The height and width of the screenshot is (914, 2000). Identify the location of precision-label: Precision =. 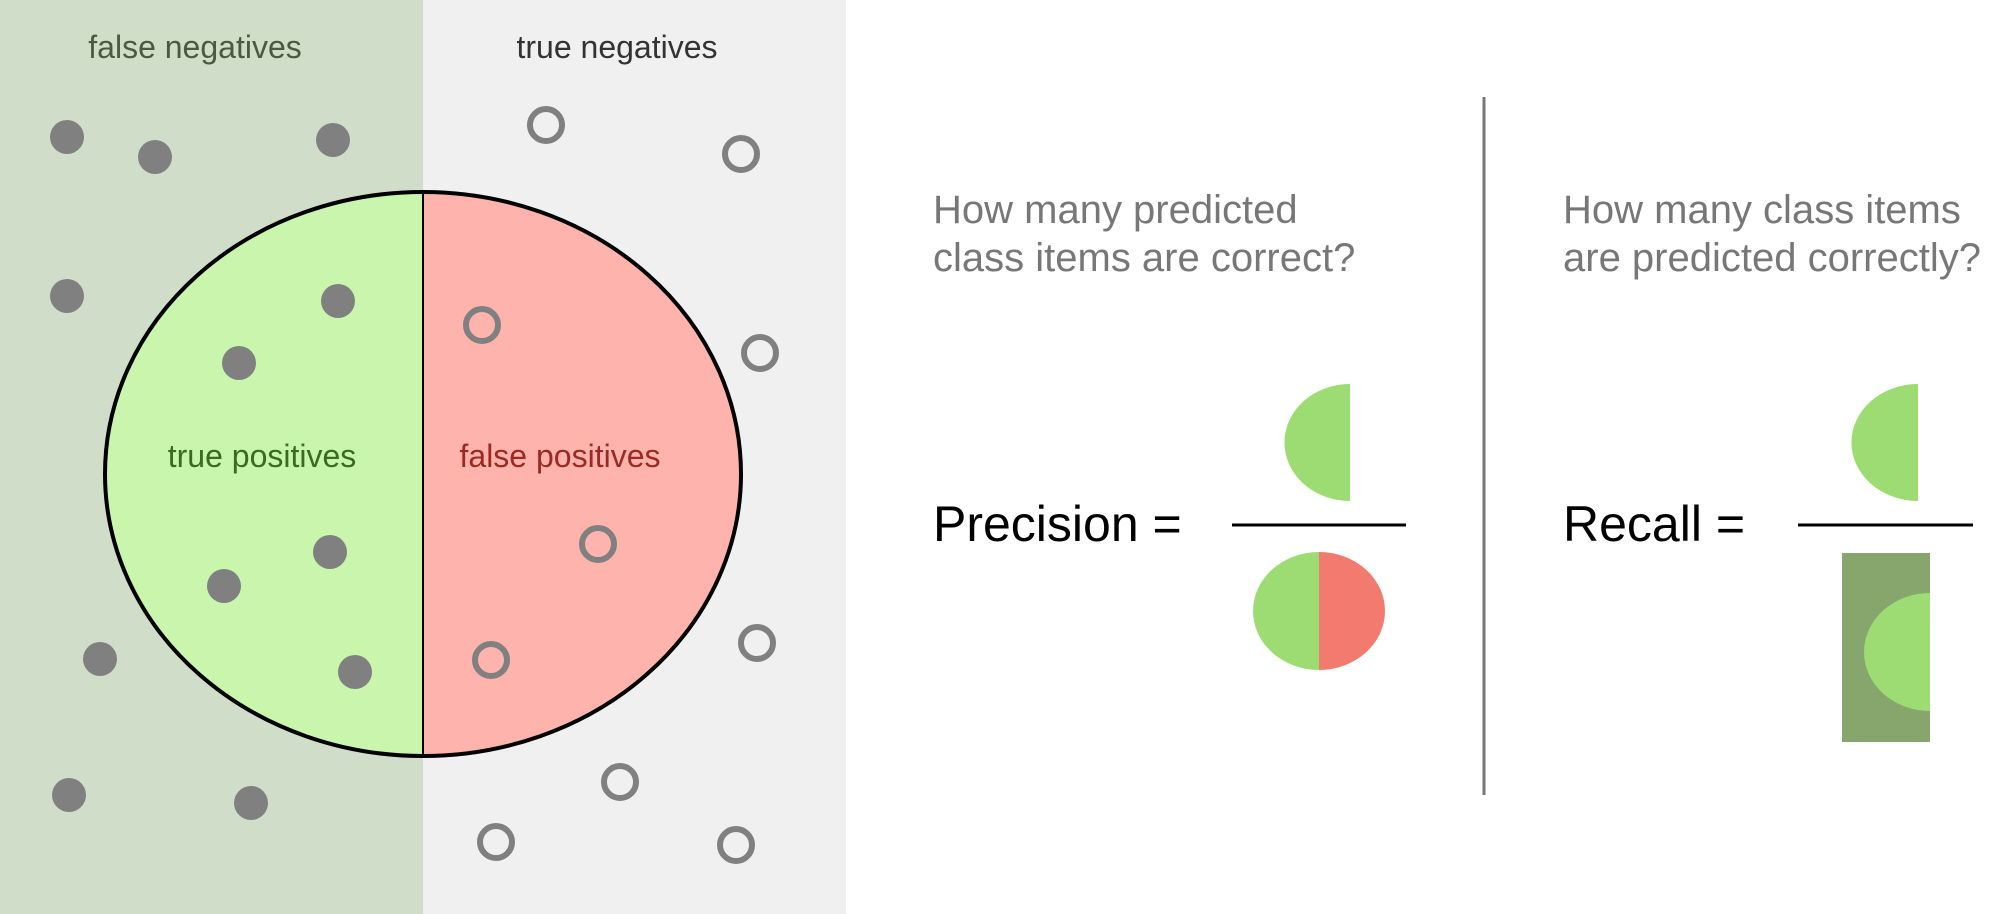
(1057, 524).